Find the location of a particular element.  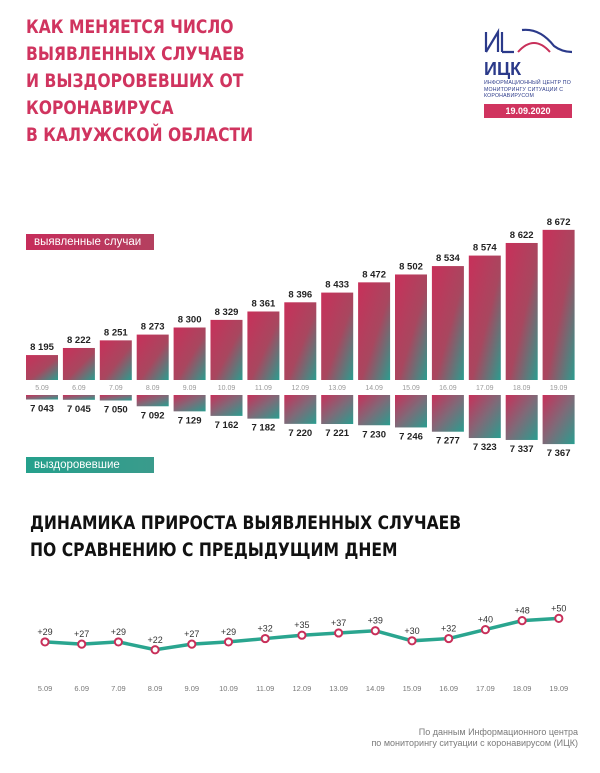

recovered-value-label: 7 092 is located at coordinates (153, 415).